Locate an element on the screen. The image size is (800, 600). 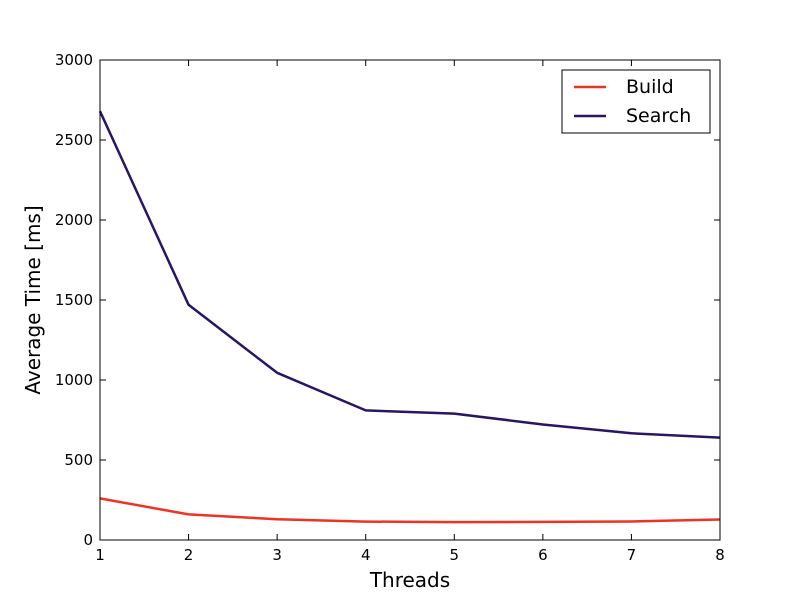
legend: Build Search is located at coordinates (636, 101).